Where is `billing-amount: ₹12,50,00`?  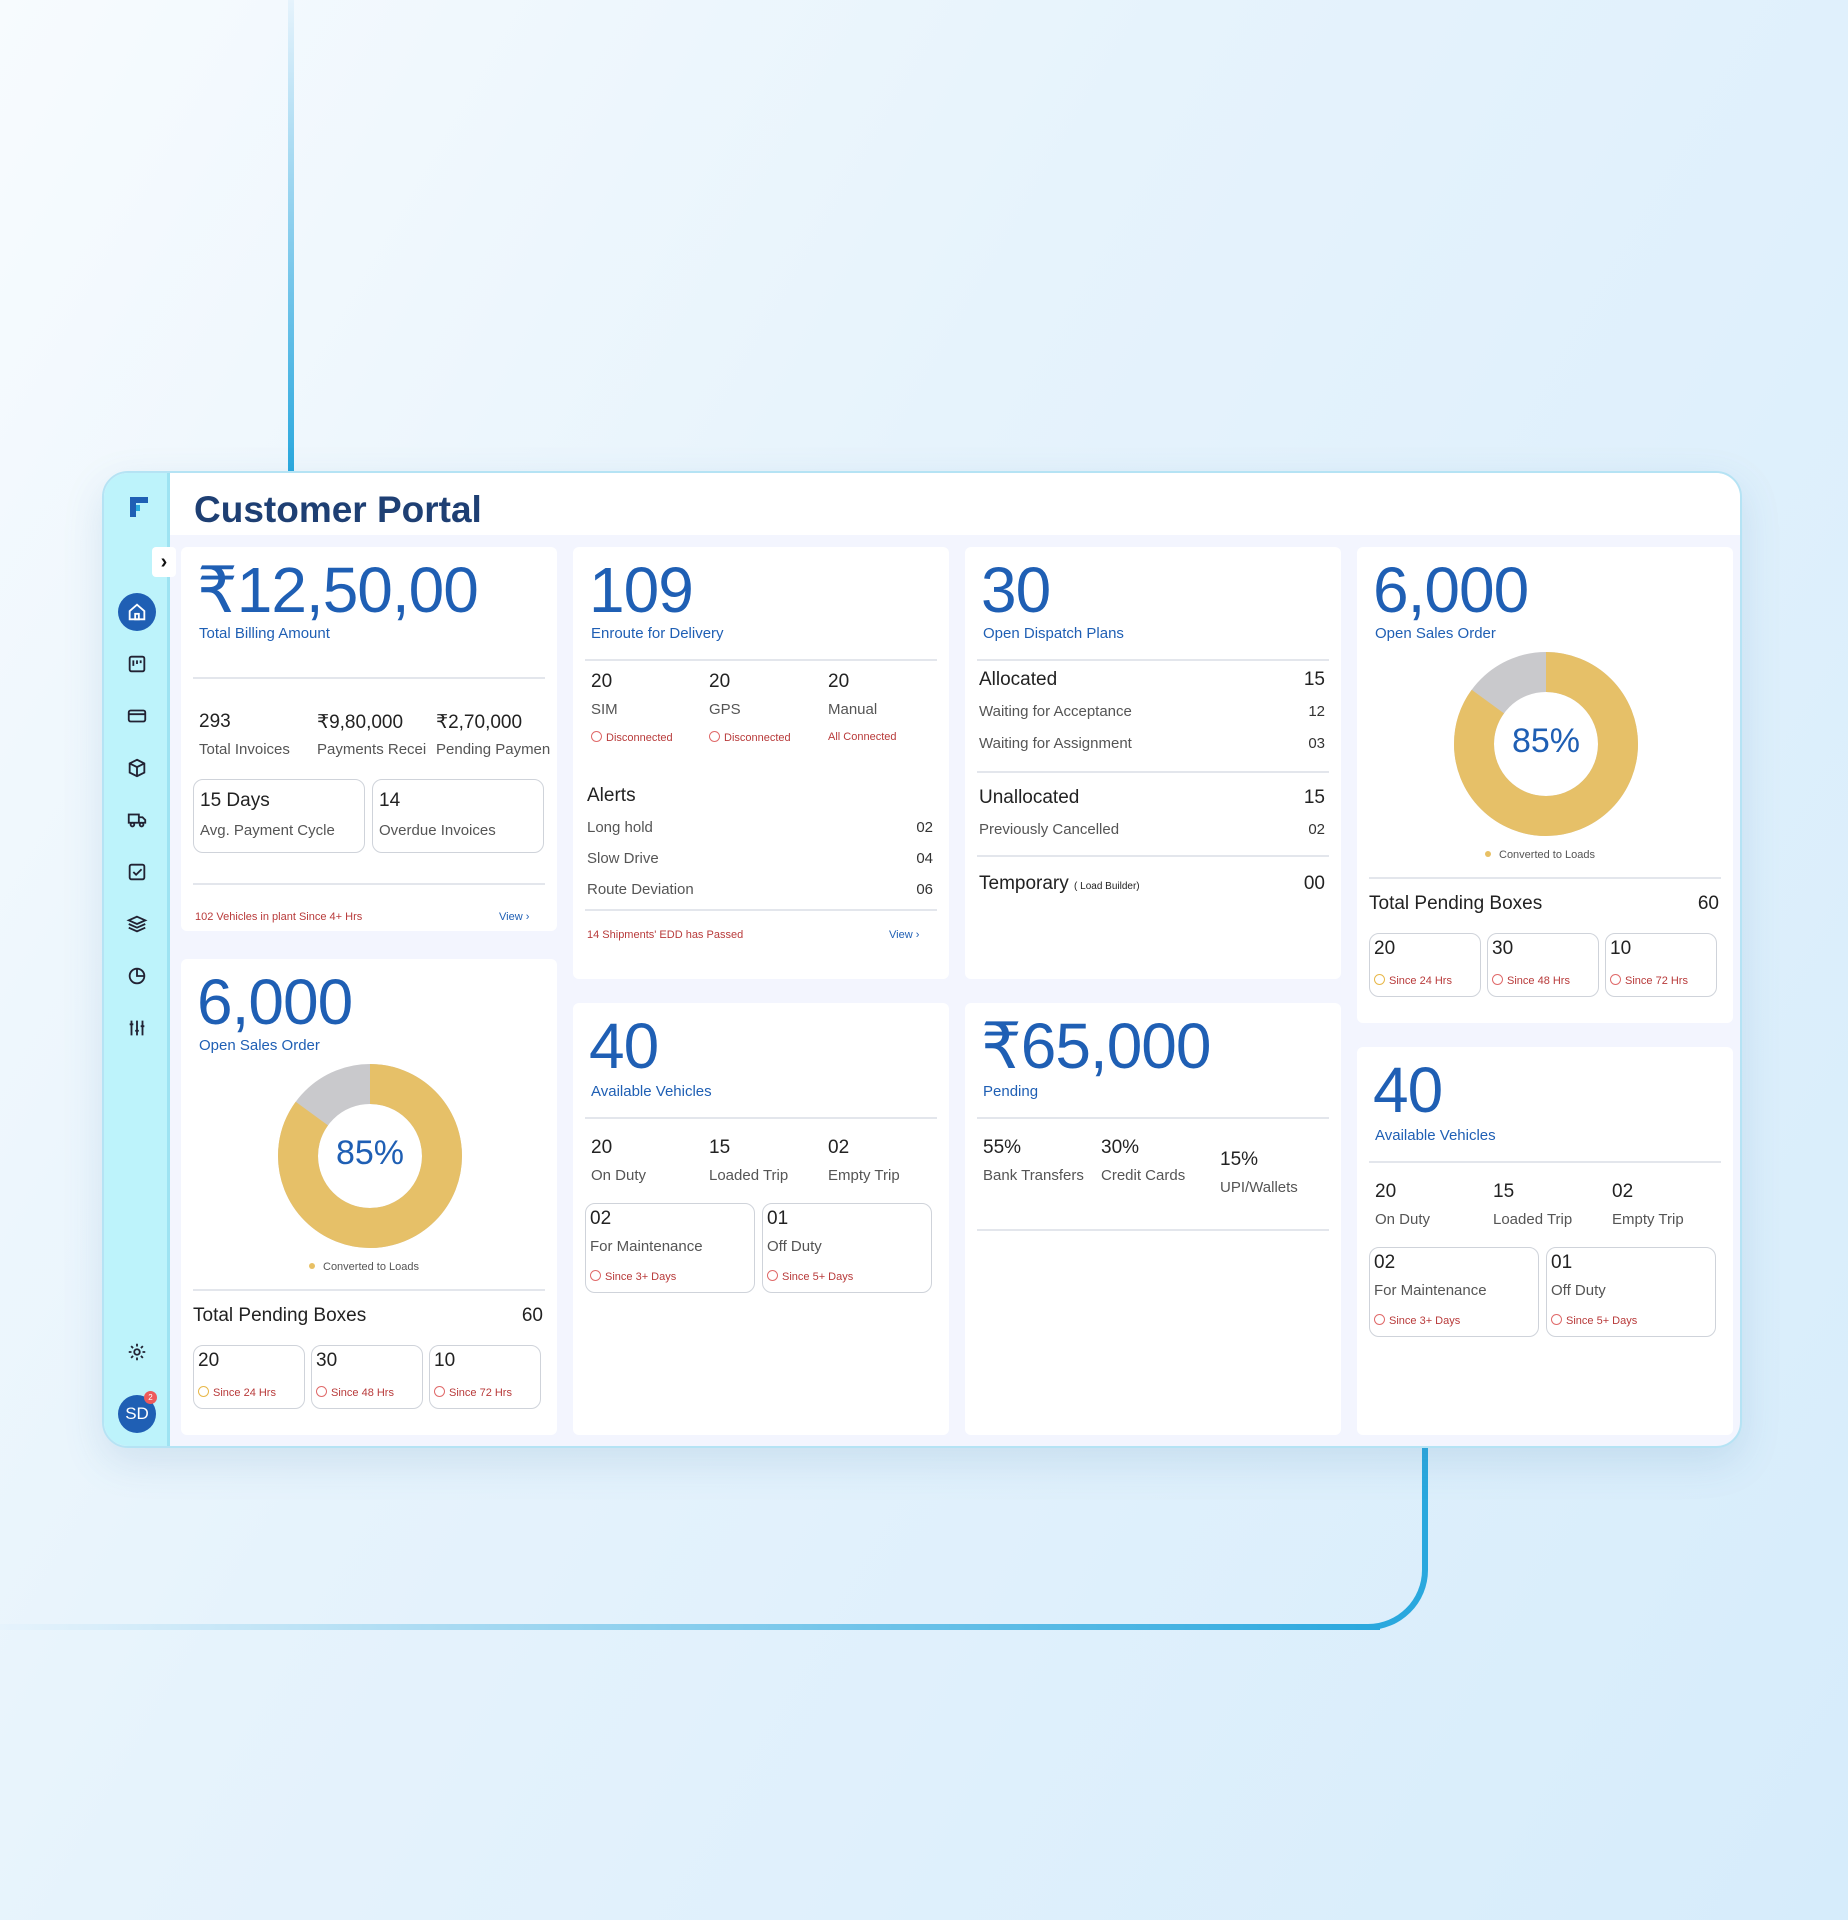
billing-amount: ₹12,50,00 is located at coordinates (338, 590).